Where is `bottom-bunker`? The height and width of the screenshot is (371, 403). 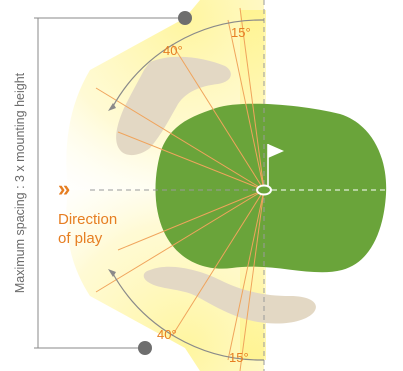
bottom-bunker is located at coordinates (229, 295).